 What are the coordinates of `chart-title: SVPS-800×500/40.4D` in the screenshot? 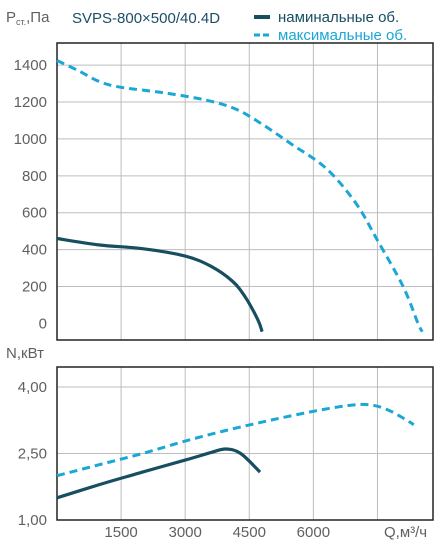 It's located at (146, 18).